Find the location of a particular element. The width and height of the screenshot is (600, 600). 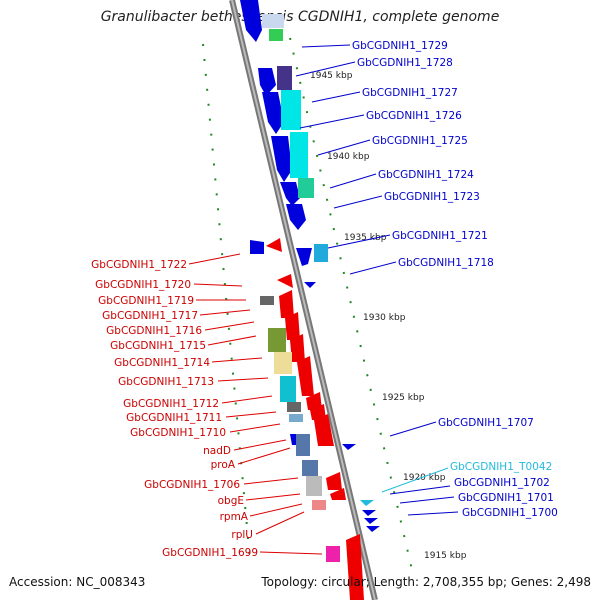

ruler-tick: 1935 kbp is located at coordinates (365, 238).